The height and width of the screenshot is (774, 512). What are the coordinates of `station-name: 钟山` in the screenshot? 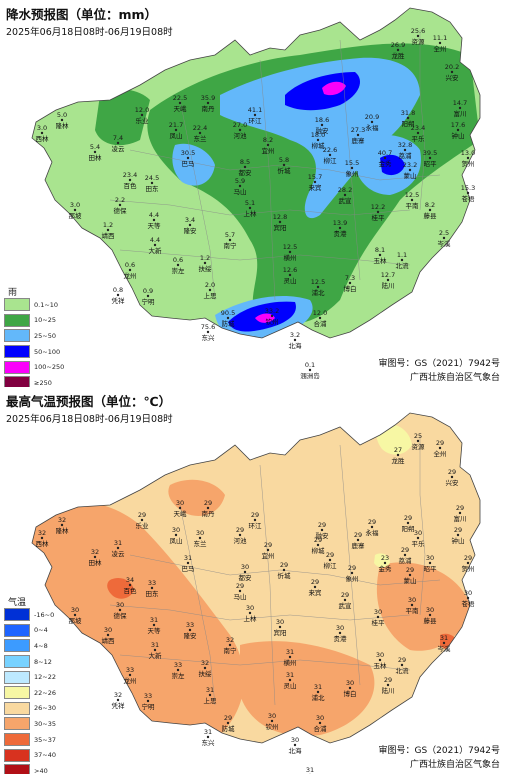 It's located at (458, 540).